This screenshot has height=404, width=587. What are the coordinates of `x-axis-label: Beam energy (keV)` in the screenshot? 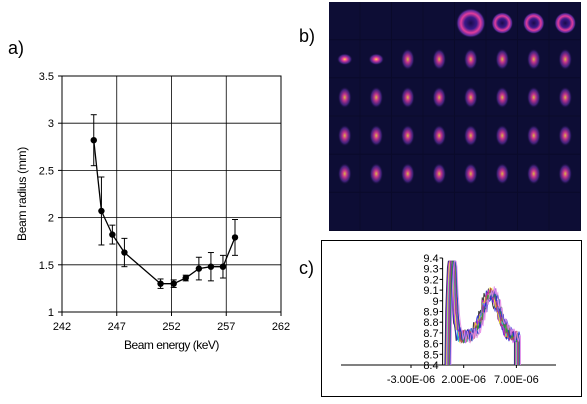 It's located at (171, 345).